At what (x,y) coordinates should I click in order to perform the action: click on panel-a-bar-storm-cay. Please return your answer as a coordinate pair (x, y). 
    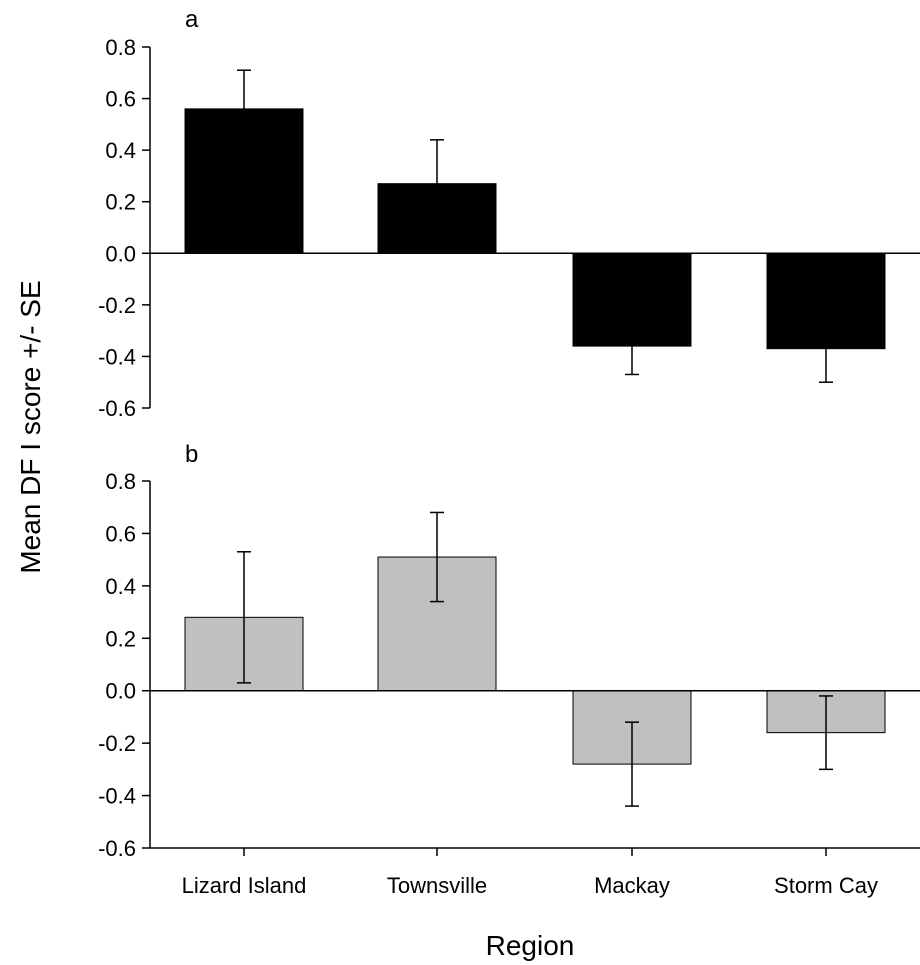
    Looking at the image, I should click on (826, 301).